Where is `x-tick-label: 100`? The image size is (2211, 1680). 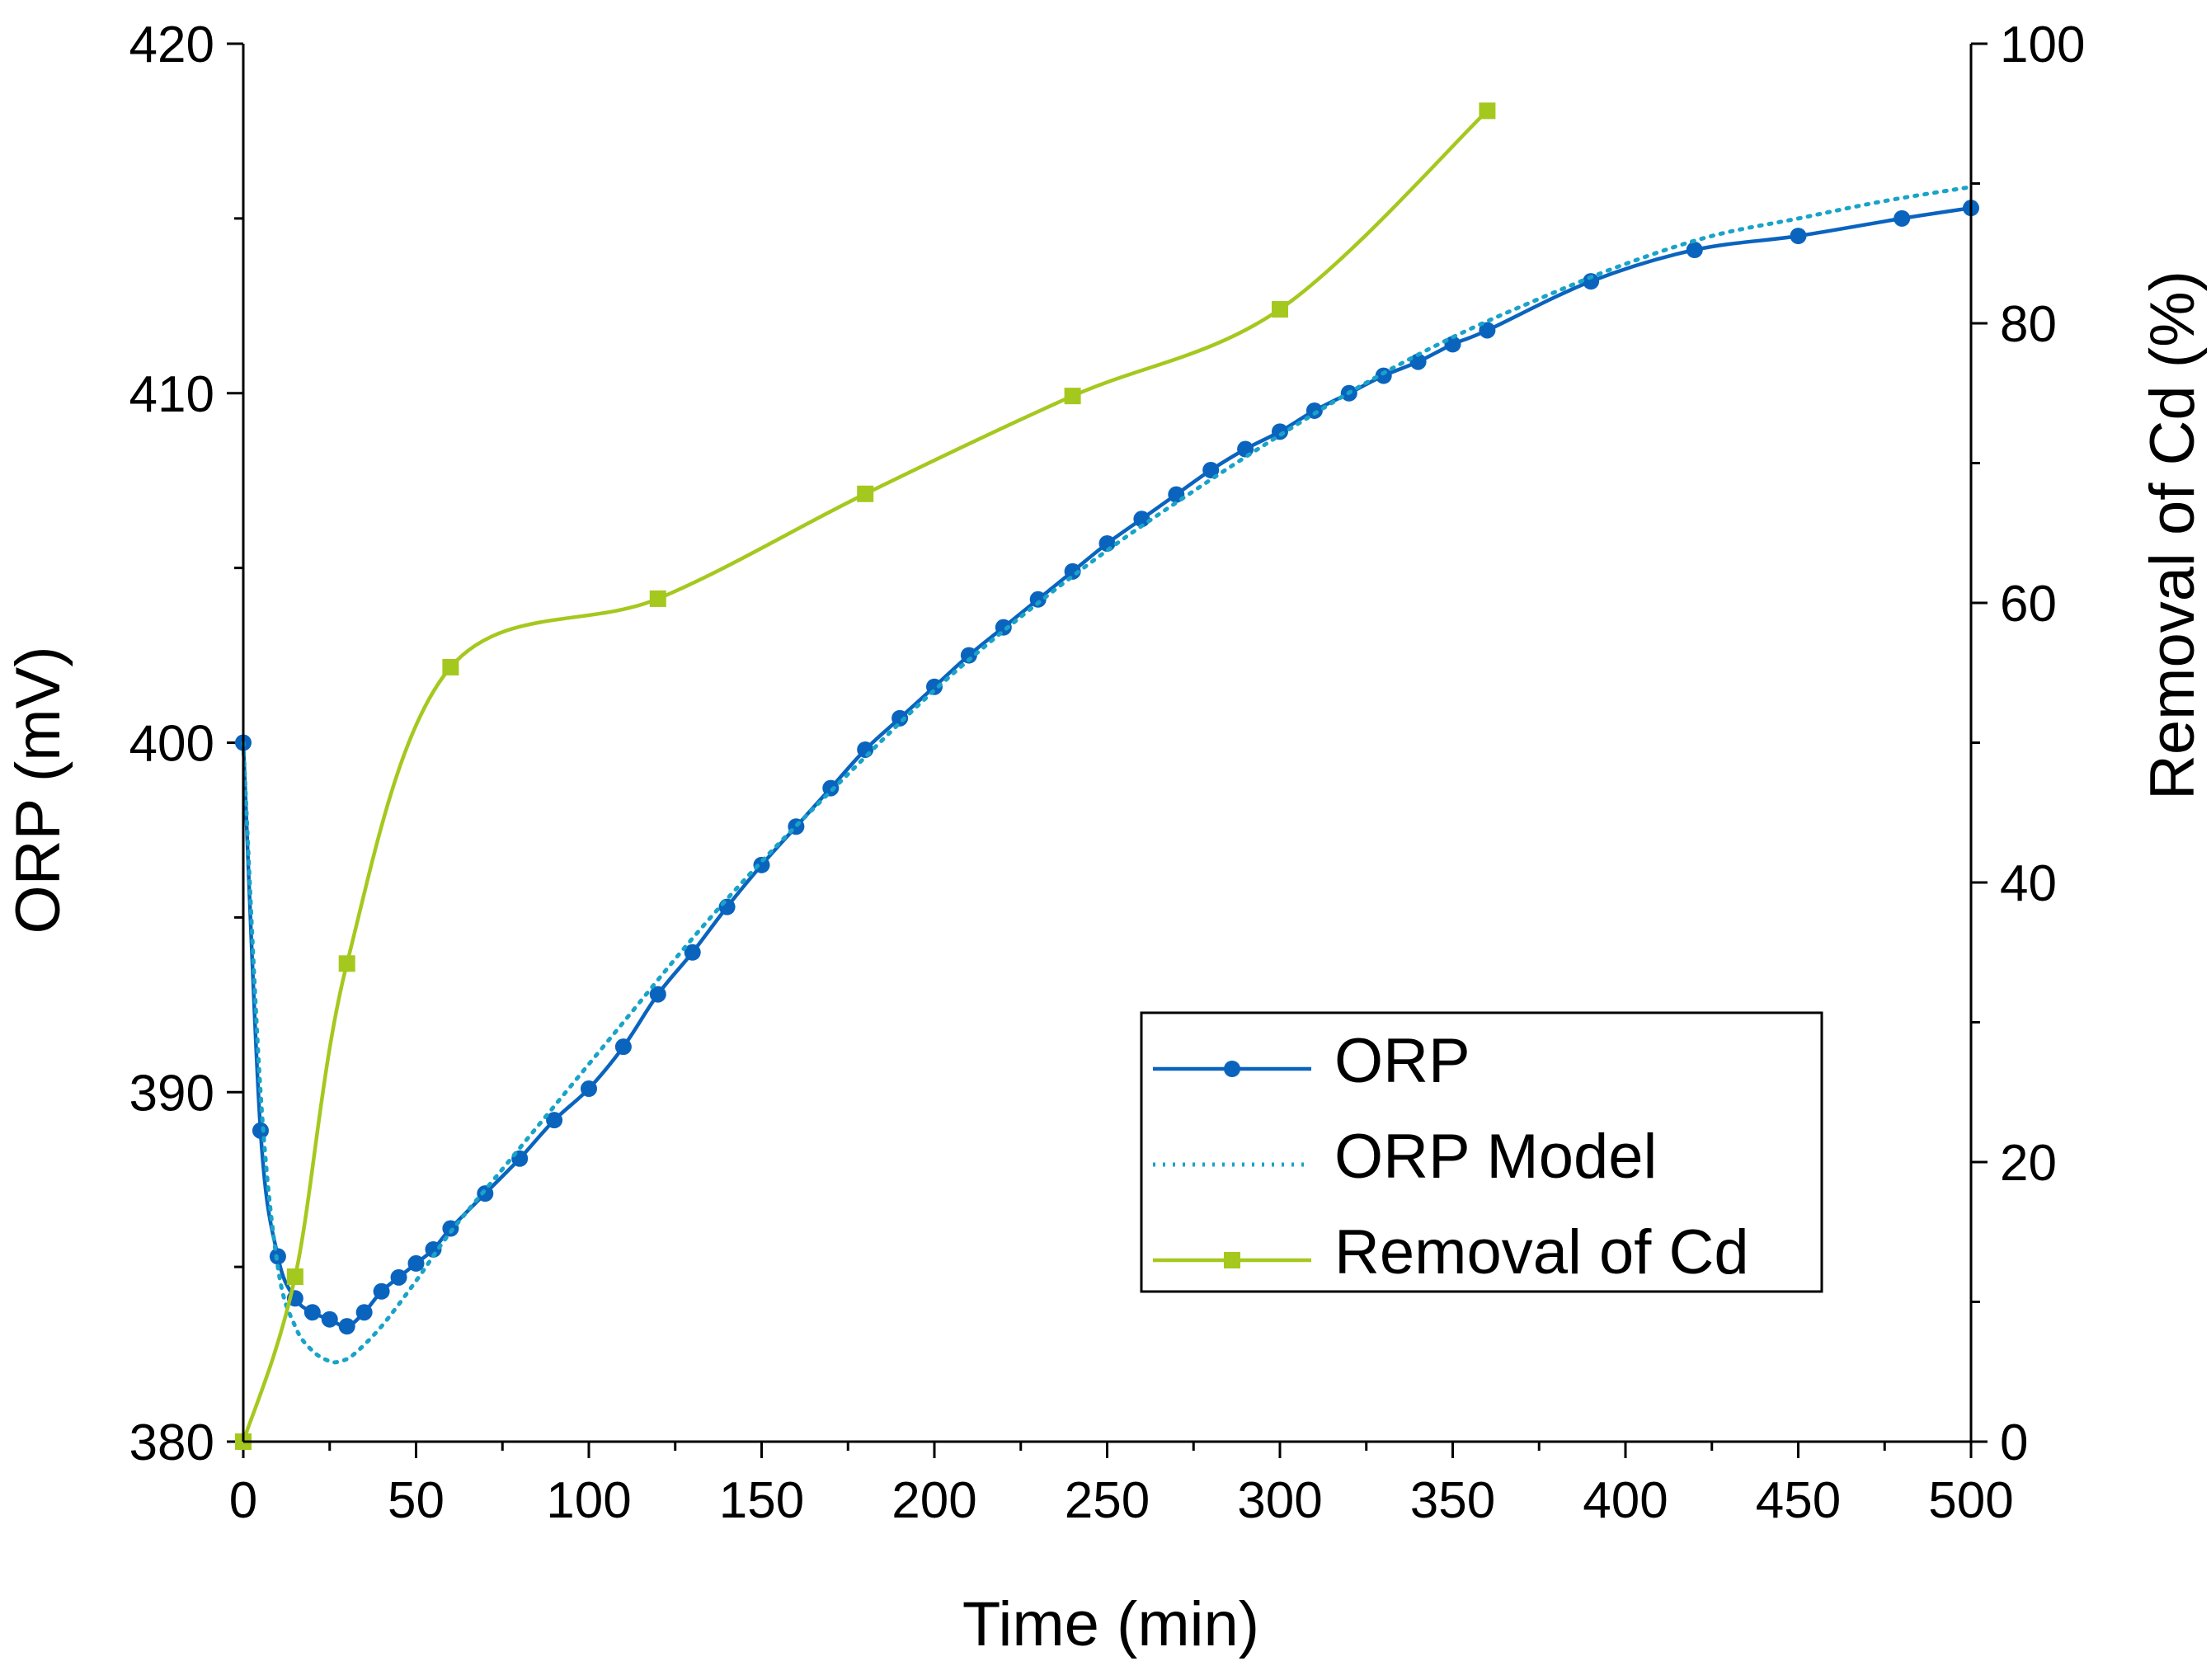
x-tick-label: 100 is located at coordinates (588, 1500).